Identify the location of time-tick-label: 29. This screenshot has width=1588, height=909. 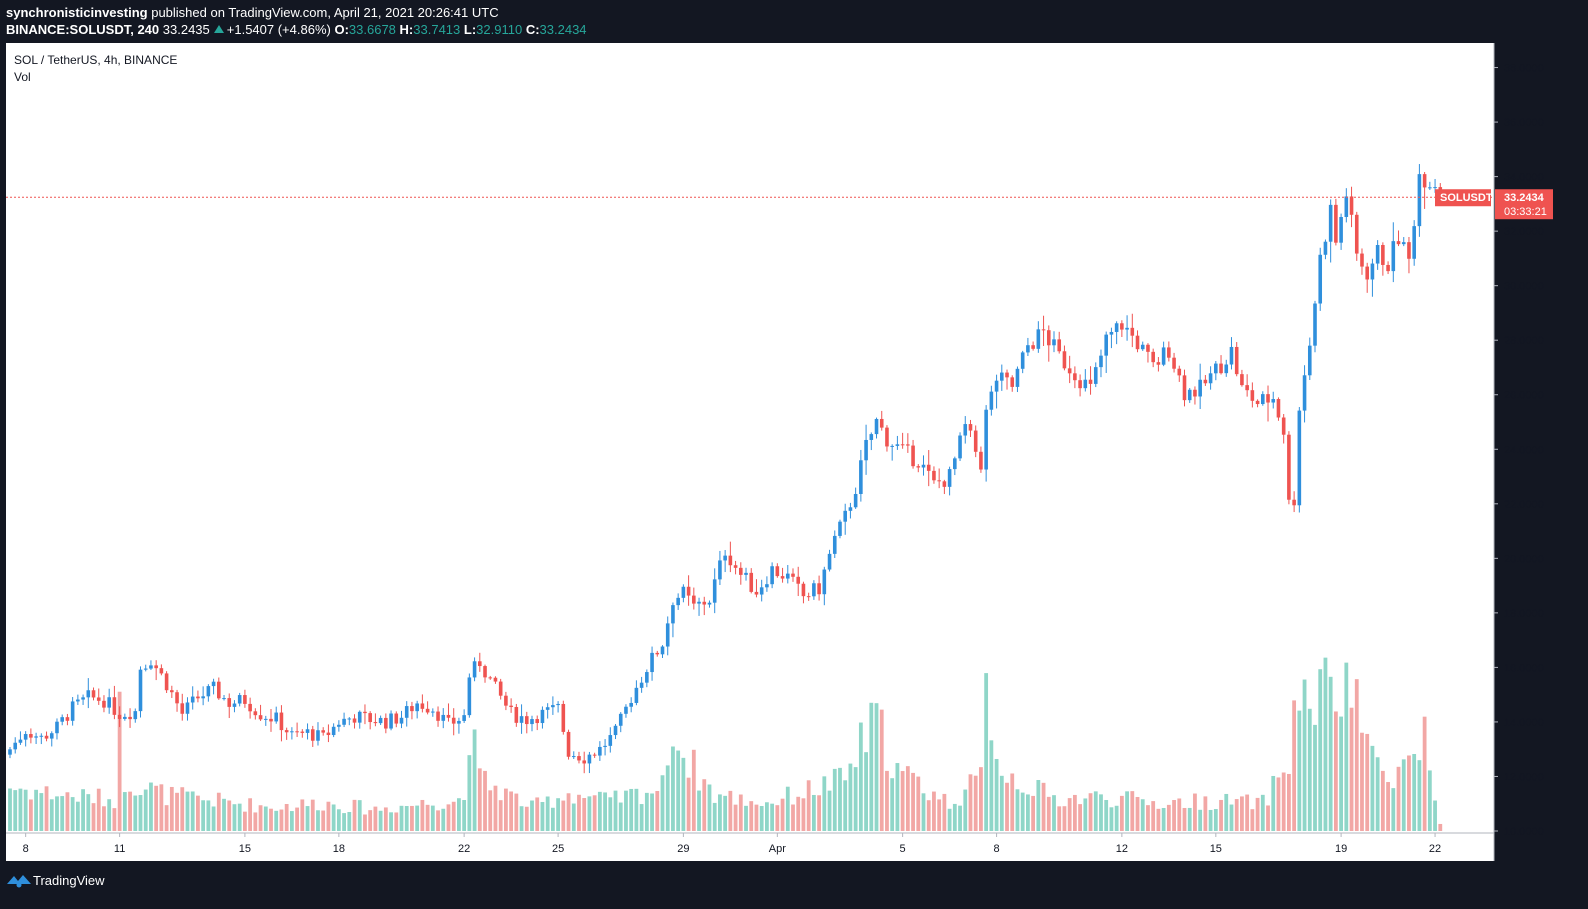
(683, 849).